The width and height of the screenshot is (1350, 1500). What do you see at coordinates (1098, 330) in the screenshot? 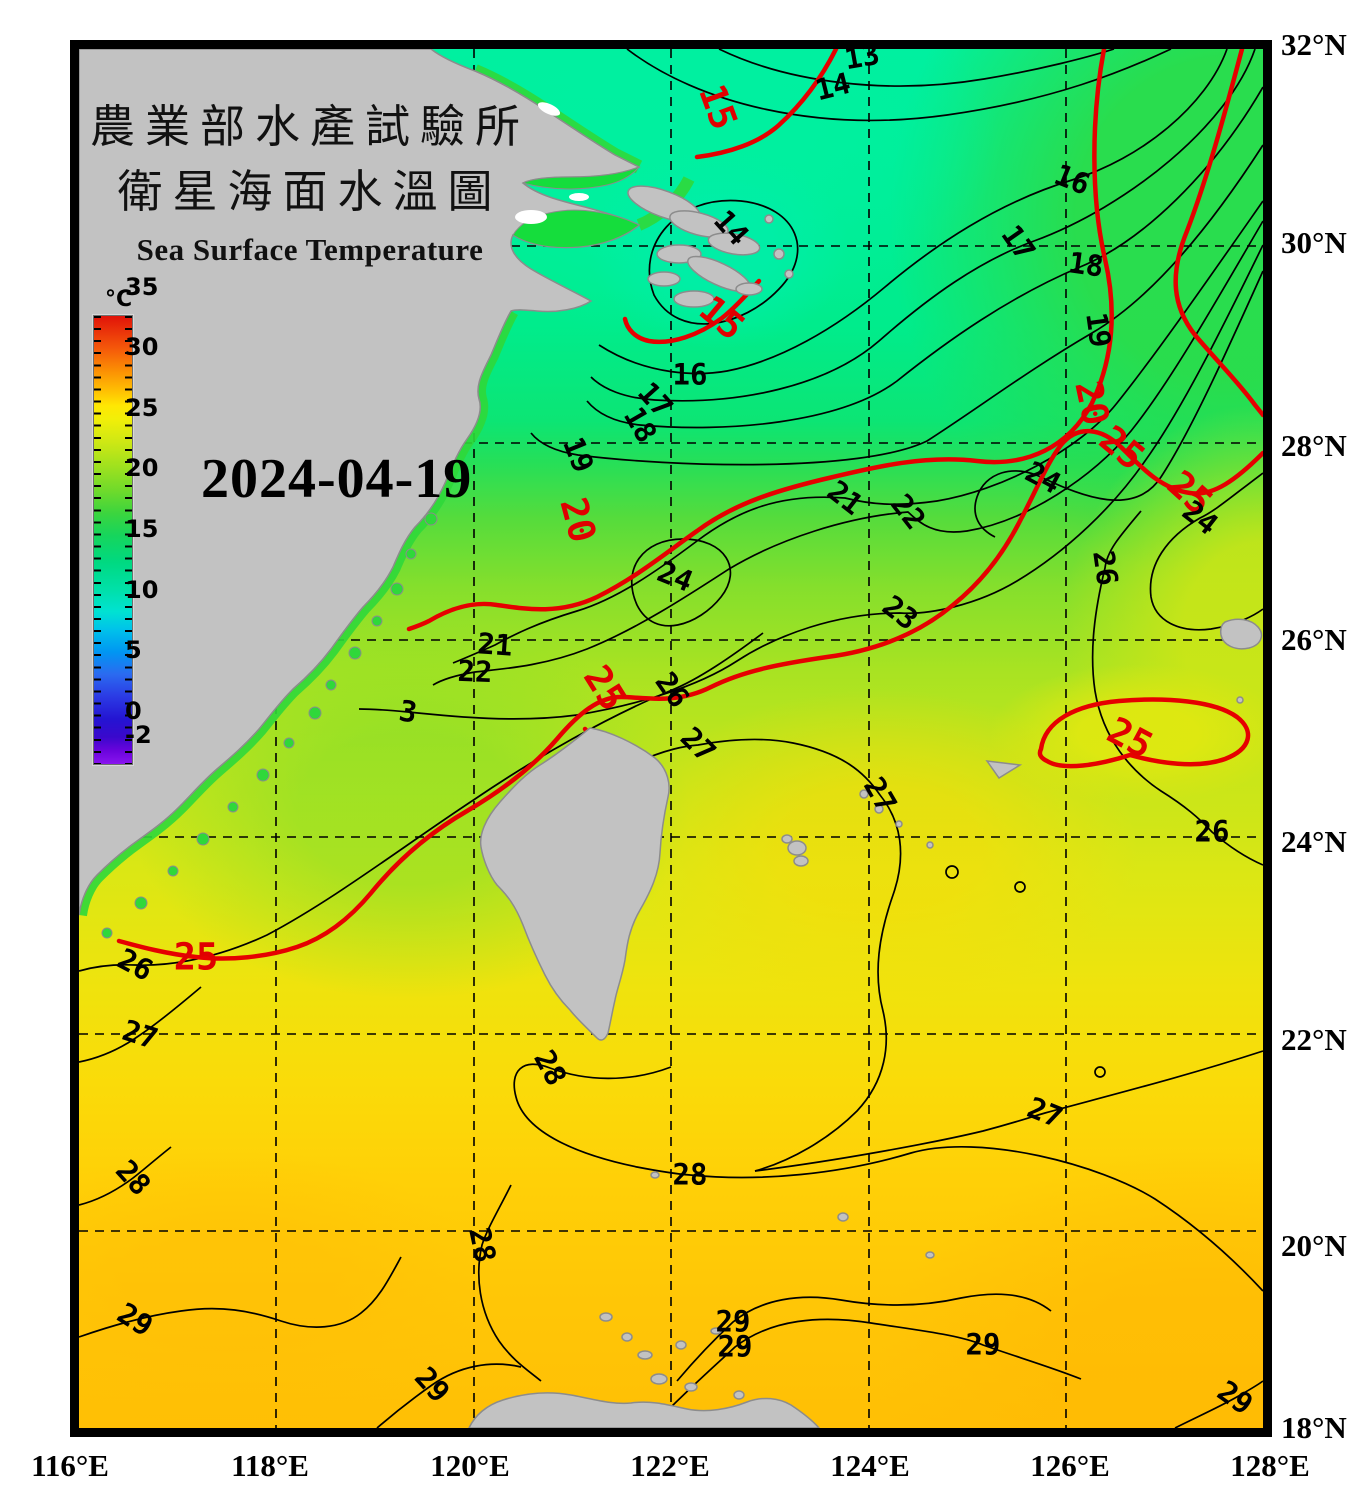
I see `contour-label: 19` at bounding box center [1098, 330].